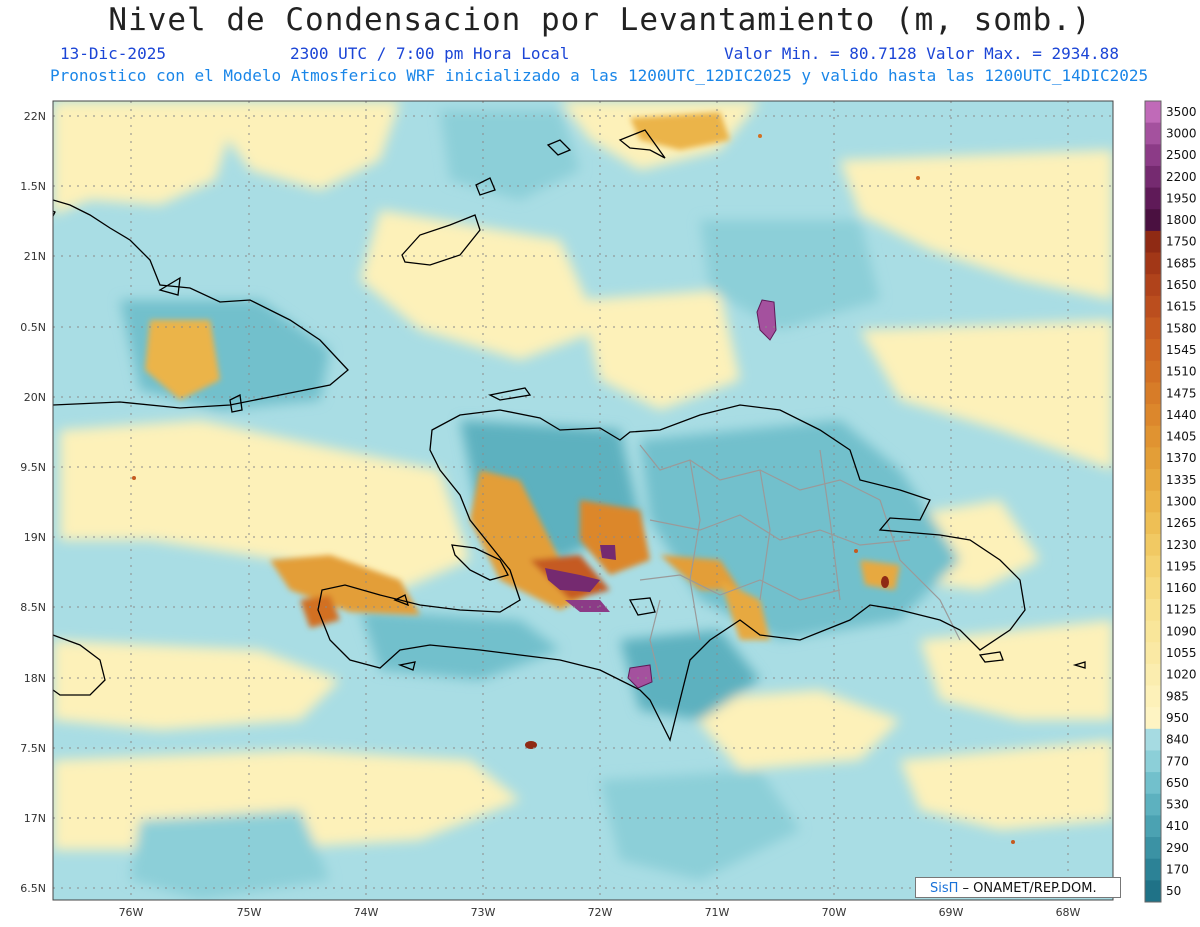 The height and width of the screenshot is (927, 1200). What do you see at coordinates (1181, 220) in the screenshot?
I see `colorbar-label: 1800` at bounding box center [1181, 220].